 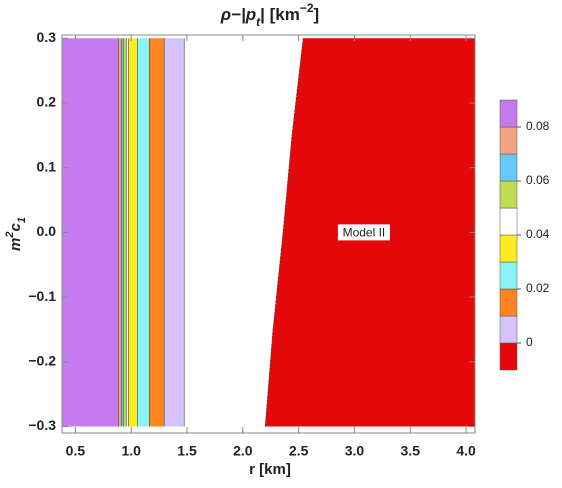 I want to click on y-label-part: c, so click(x=15, y=227).